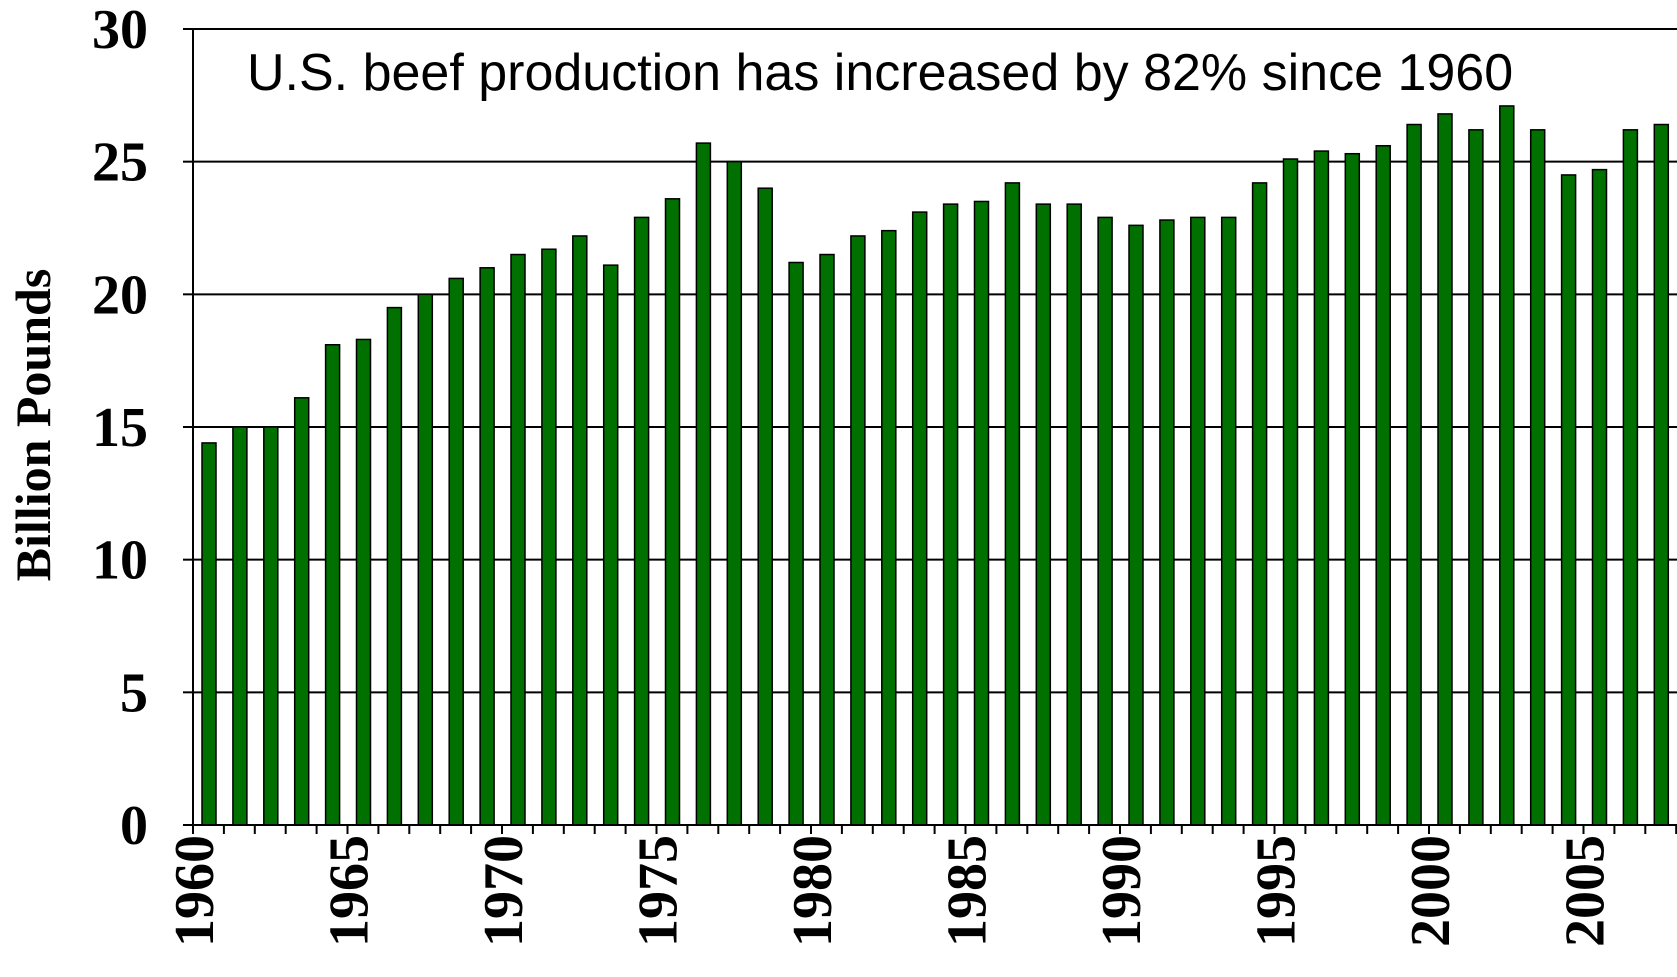 This screenshot has width=1677, height=977. Describe the element at coordinates (1383, 485) in the screenshot. I see `bar-1998` at that location.